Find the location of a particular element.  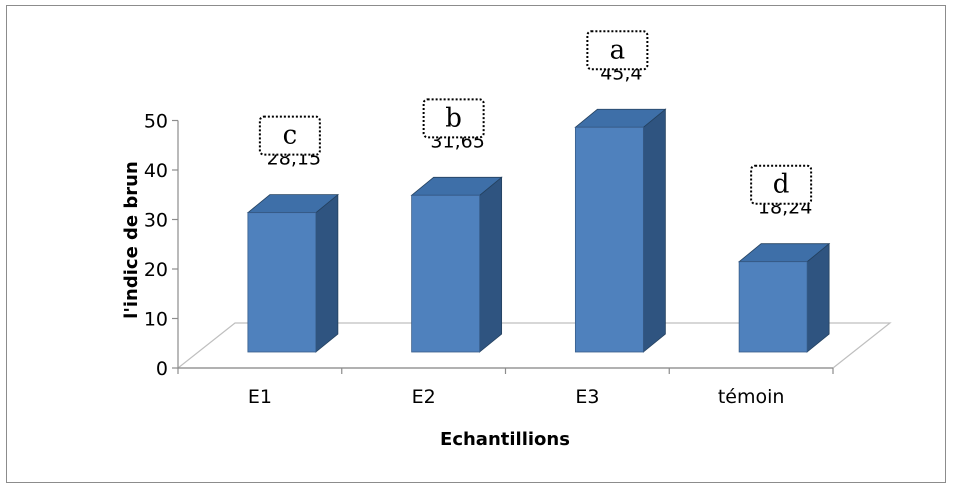

y-tick-label: 40 is located at coordinates (156, 171).